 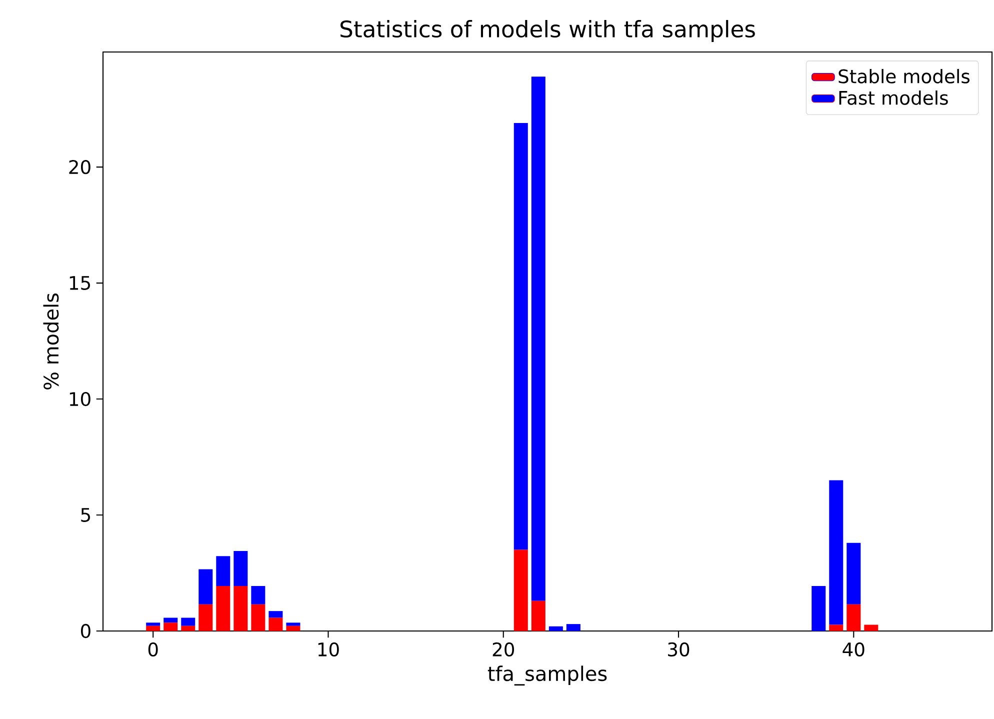 I want to click on y-tick-label: 20, so click(x=79, y=167).